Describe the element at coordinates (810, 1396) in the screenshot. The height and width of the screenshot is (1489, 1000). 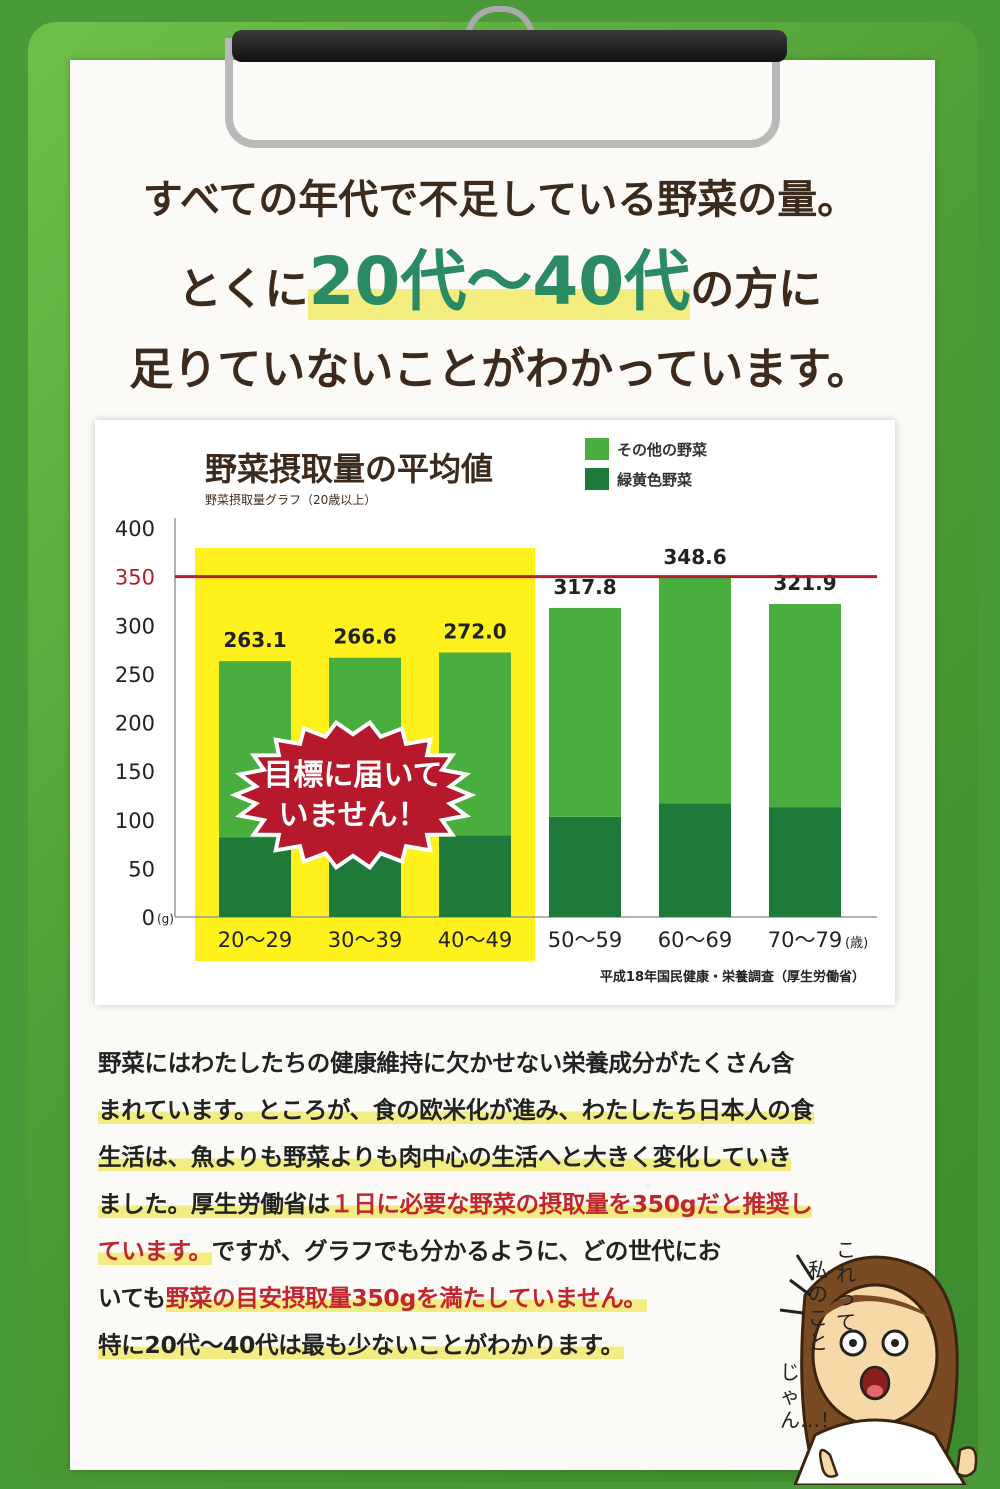
I see `speech-col3: じゃん…！` at that location.